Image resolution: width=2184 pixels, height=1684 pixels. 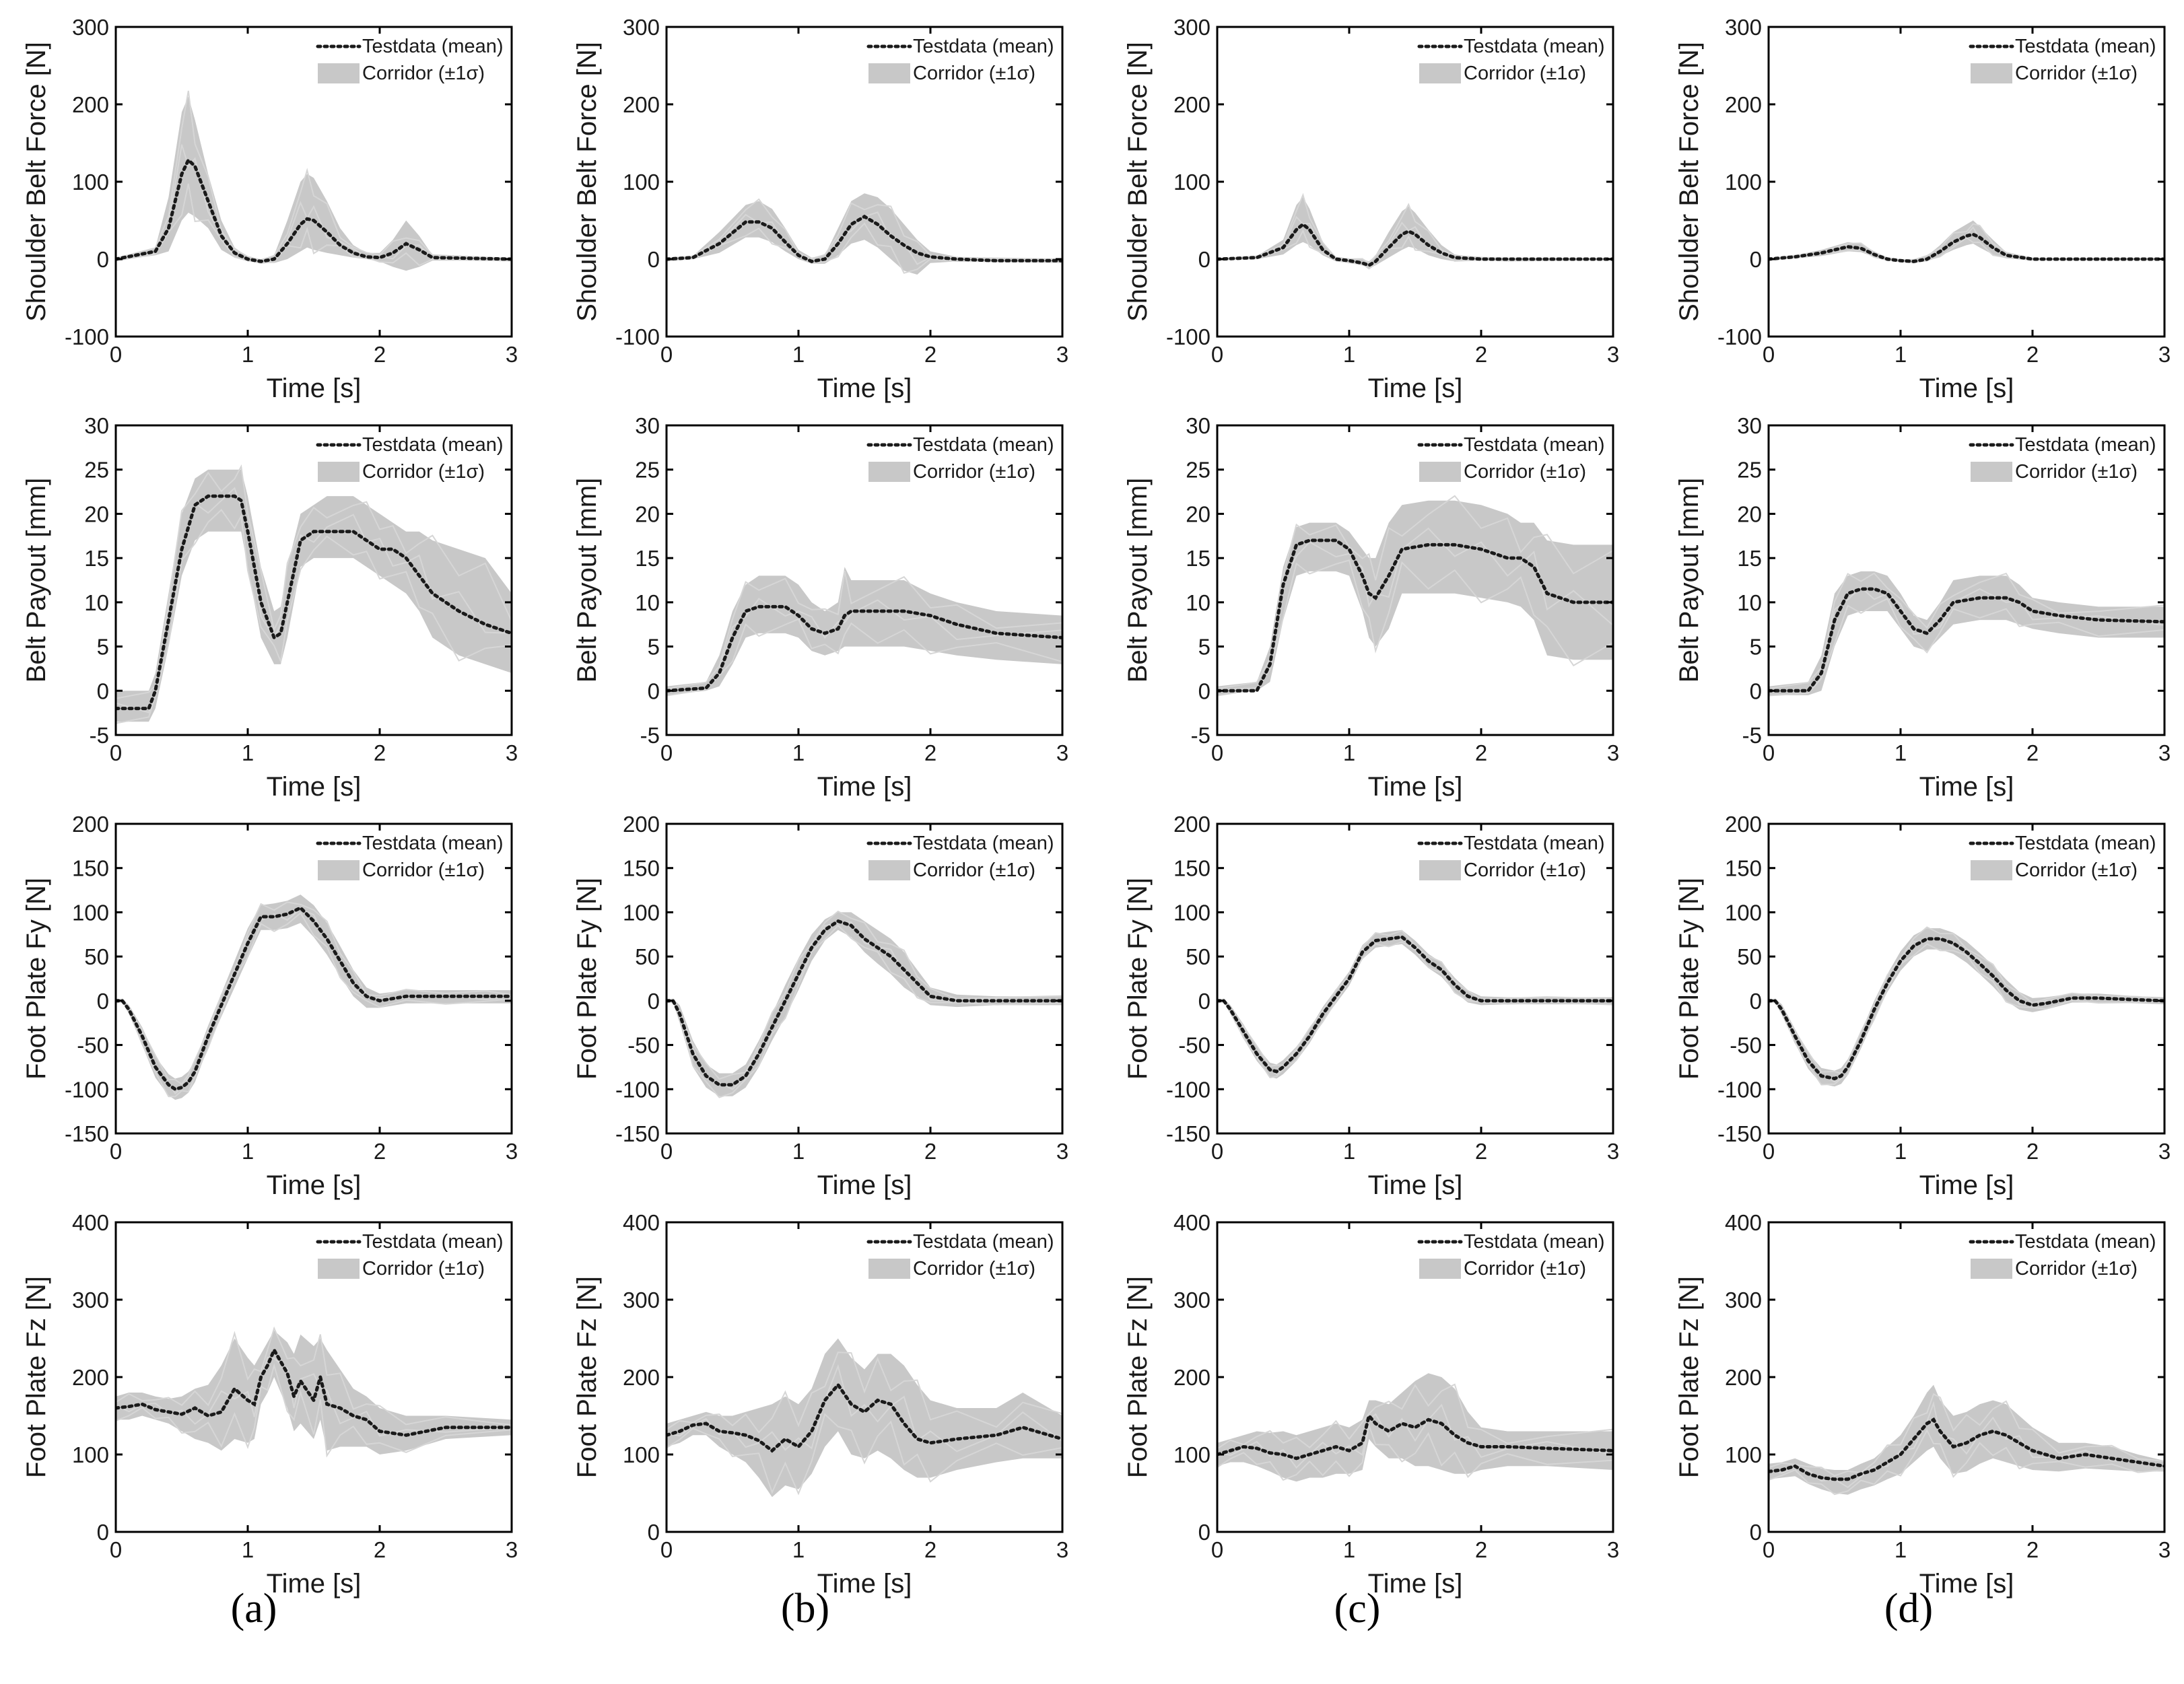 I want to click on y-tick-label: 400, so click(x=1744, y=1222).